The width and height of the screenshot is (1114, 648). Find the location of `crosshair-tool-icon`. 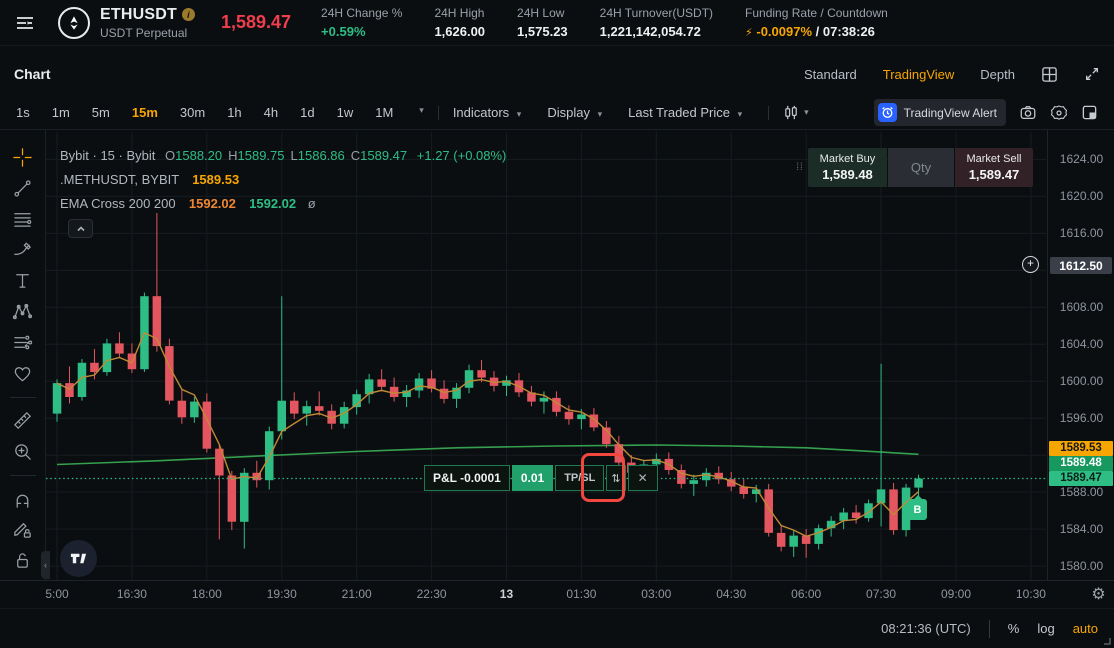

crosshair-tool-icon is located at coordinates (23, 157).